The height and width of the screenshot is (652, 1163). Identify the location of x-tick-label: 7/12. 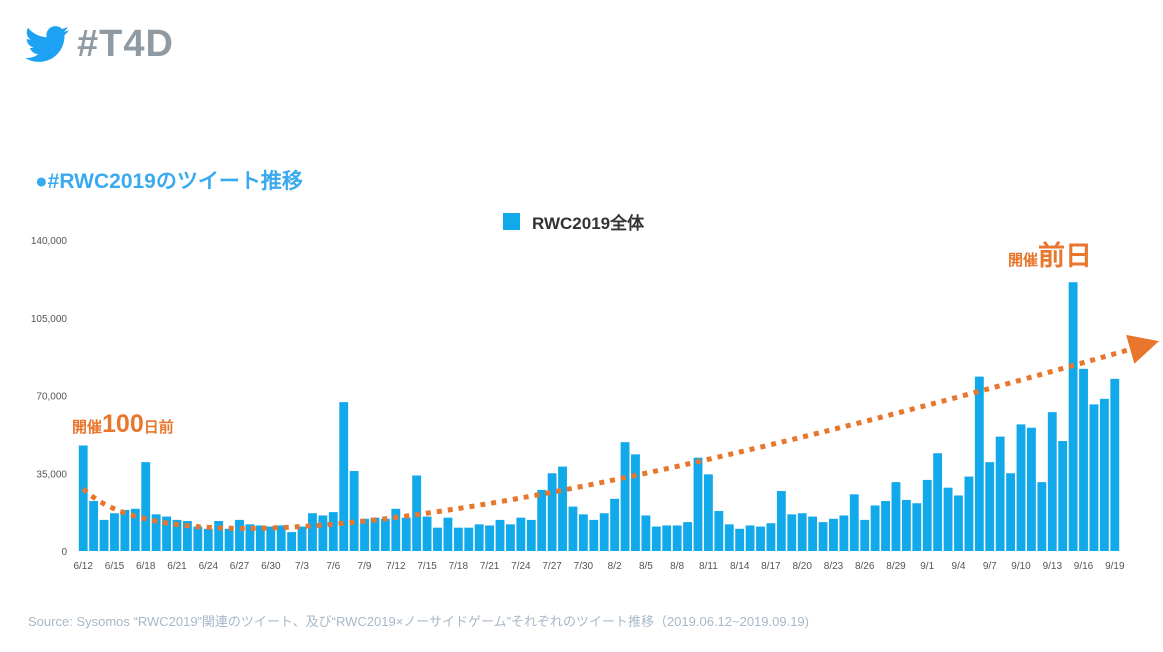
(396, 566).